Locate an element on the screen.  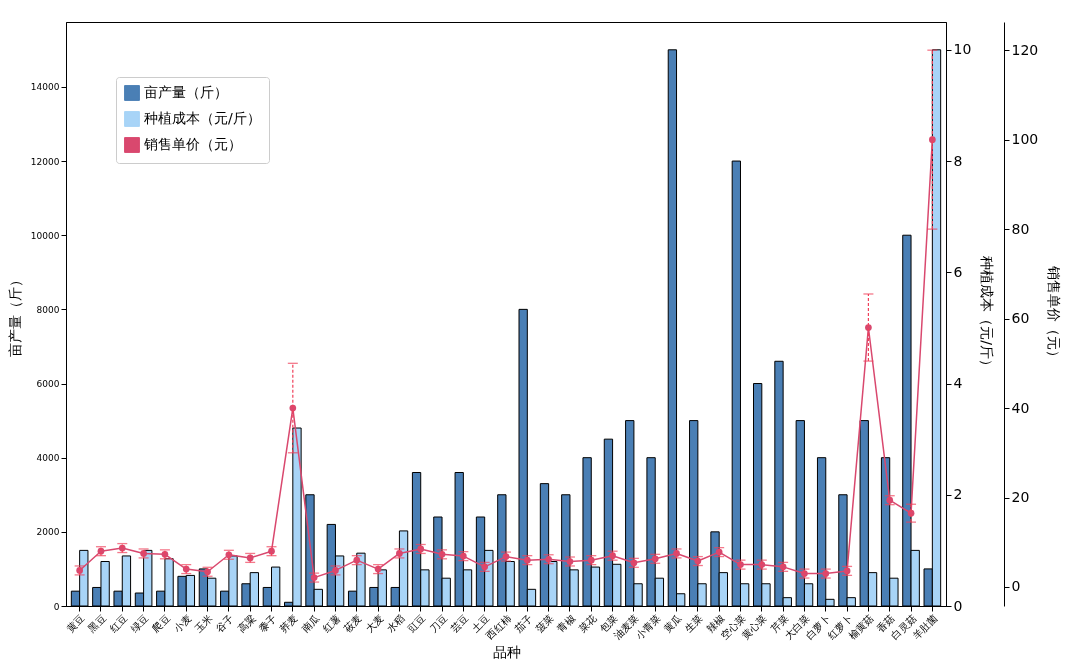
y-tick-label: 0 is located at coordinates (56, 606).